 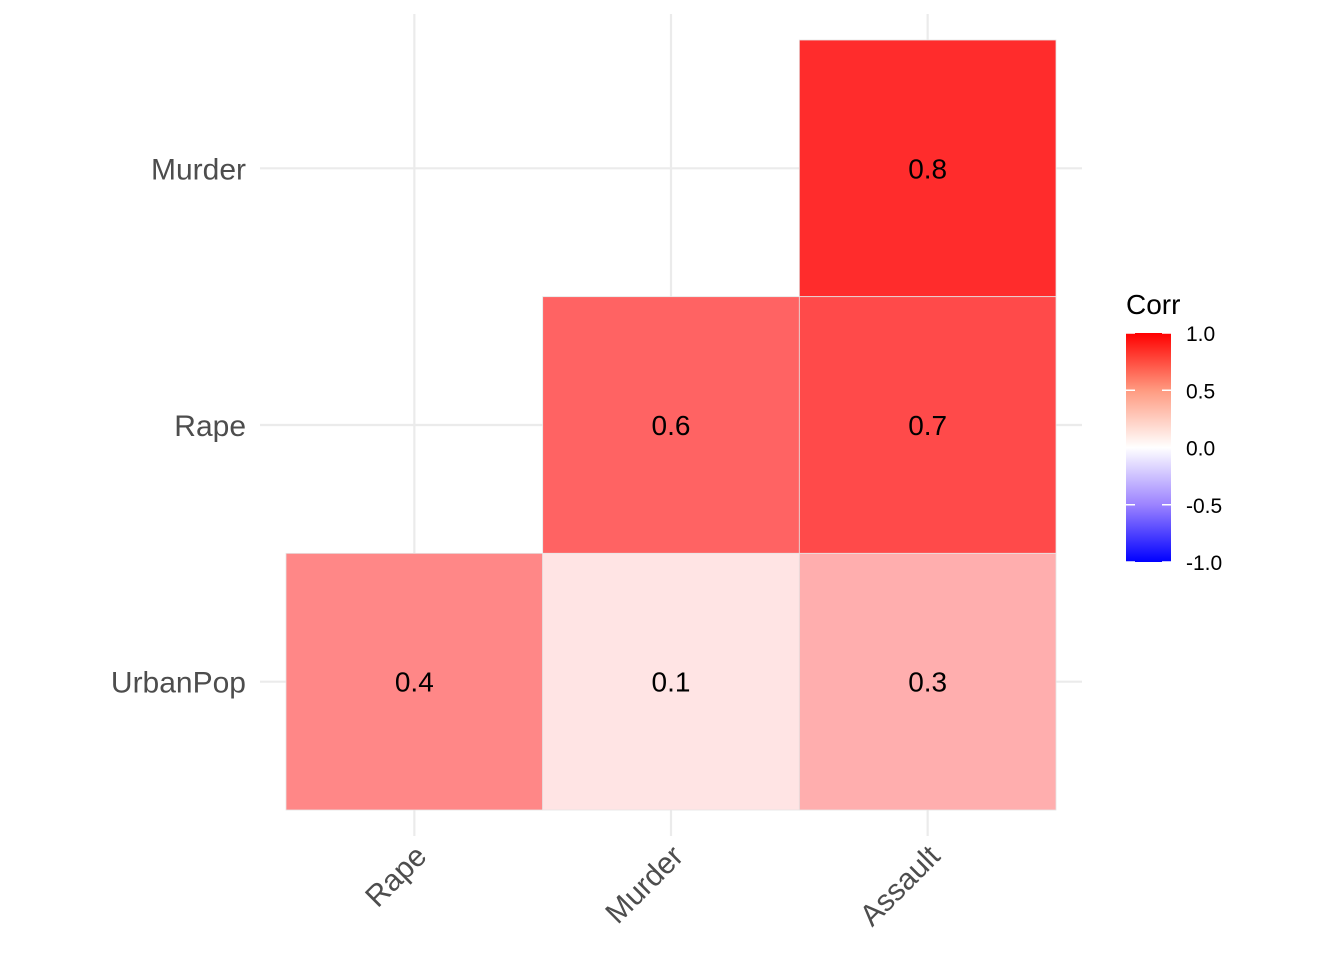 I want to click on cell-value-label: 0.8, so click(x=927, y=168).